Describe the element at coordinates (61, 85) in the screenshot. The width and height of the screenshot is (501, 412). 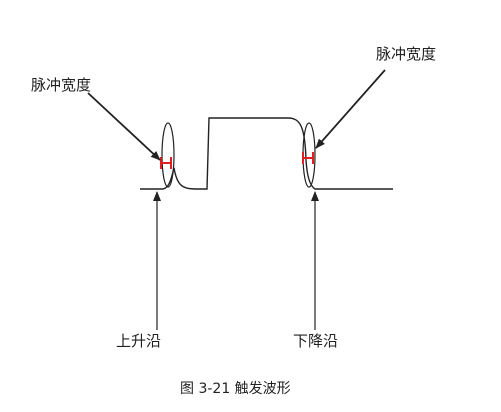
I see `label-pulse-width-left: 脉冲宽度` at that location.